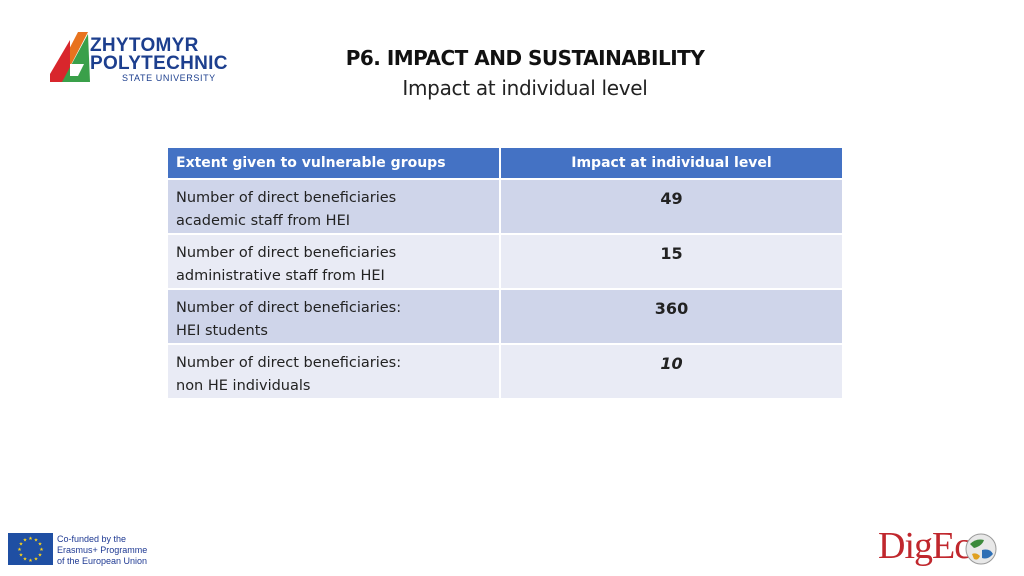  I want to click on logo-text-line2: POLYTECHNIC, so click(159, 63).